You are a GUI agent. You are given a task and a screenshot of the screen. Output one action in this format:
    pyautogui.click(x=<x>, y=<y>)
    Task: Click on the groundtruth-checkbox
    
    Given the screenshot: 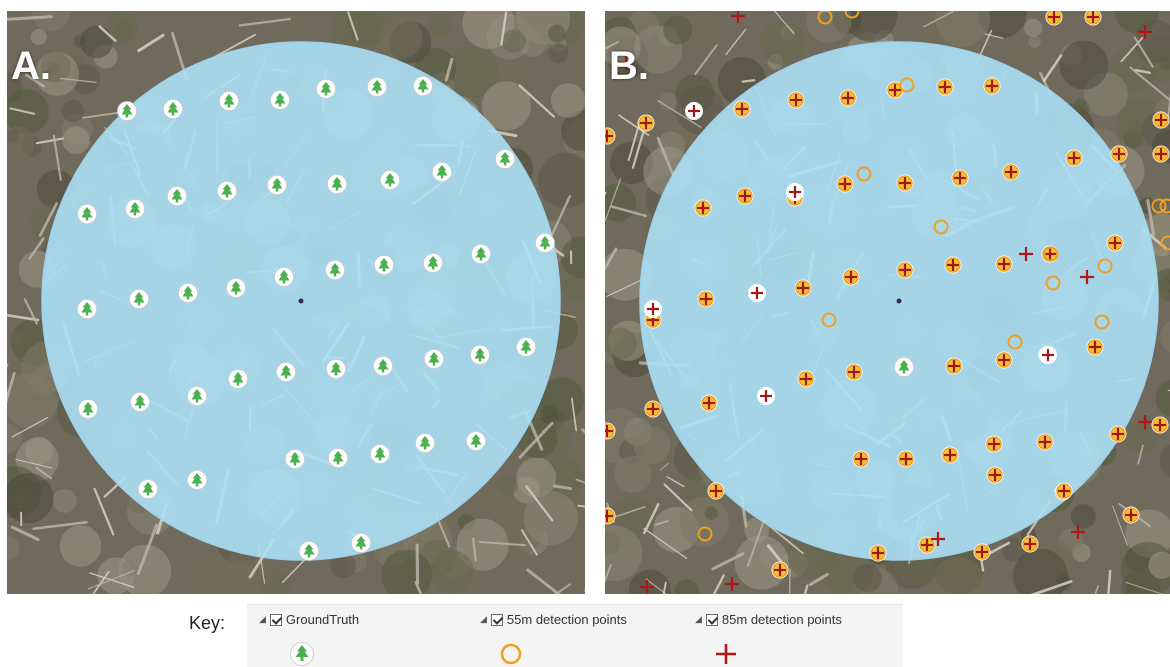 What is the action you would take?
    pyautogui.click(x=276, y=620)
    